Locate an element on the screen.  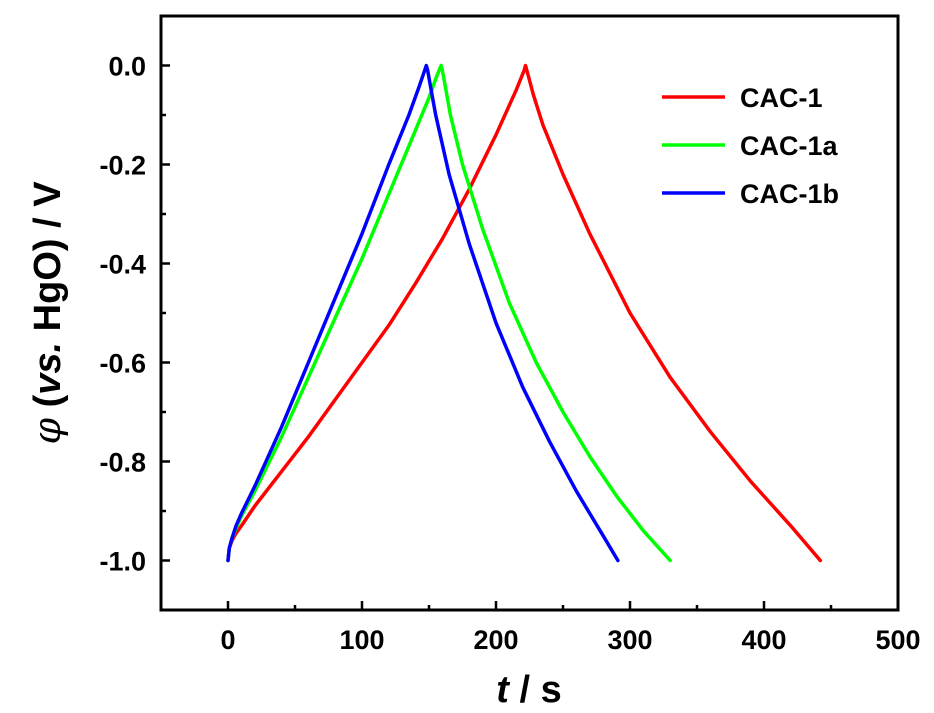
legend: CAC-1 CAC-1a CAC-1b is located at coordinates (750, 146).